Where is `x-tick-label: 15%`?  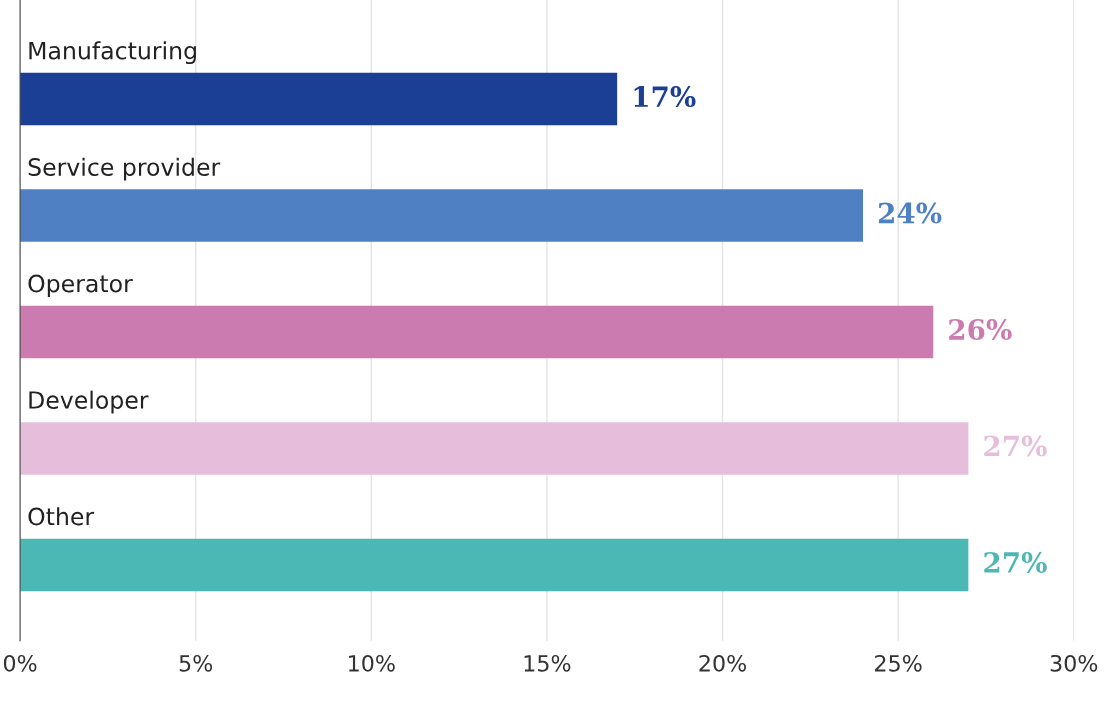 x-tick-label: 15% is located at coordinates (547, 663).